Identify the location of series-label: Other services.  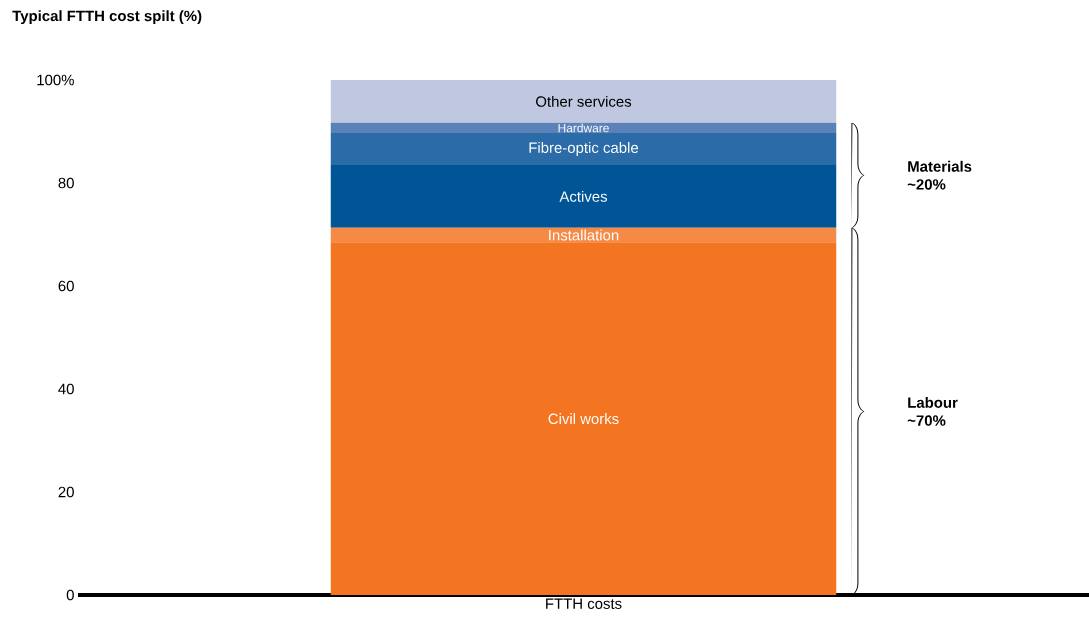
(584, 101).